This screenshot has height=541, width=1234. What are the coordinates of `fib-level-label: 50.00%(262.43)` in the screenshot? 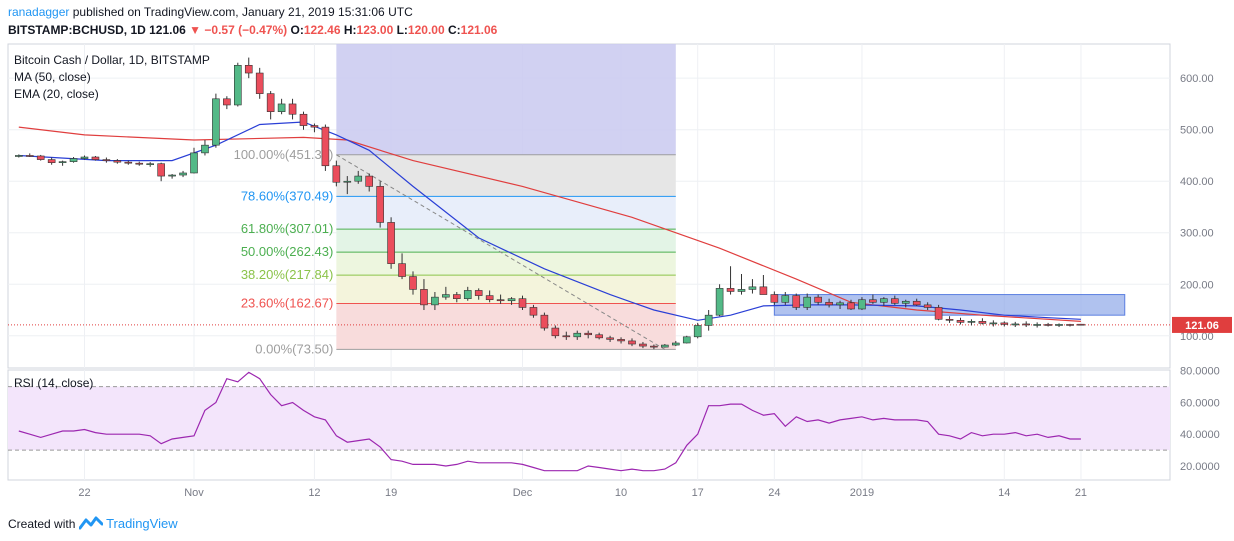 It's located at (287, 251).